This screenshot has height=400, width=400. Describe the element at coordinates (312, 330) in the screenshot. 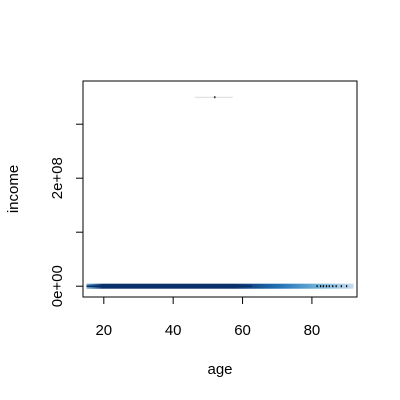

I see `x-tick-label: 80` at that location.